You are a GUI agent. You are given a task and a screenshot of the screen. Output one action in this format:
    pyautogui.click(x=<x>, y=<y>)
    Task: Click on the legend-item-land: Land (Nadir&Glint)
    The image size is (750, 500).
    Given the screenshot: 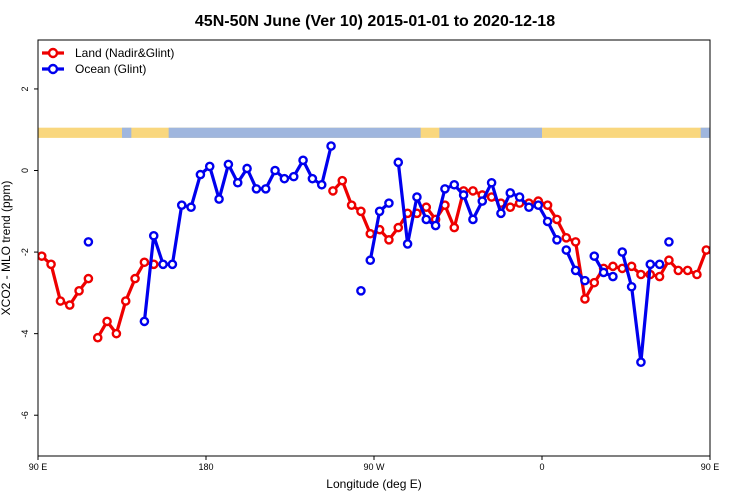 What is the action you would take?
    pyautogui.click(x=108, y=53)
    